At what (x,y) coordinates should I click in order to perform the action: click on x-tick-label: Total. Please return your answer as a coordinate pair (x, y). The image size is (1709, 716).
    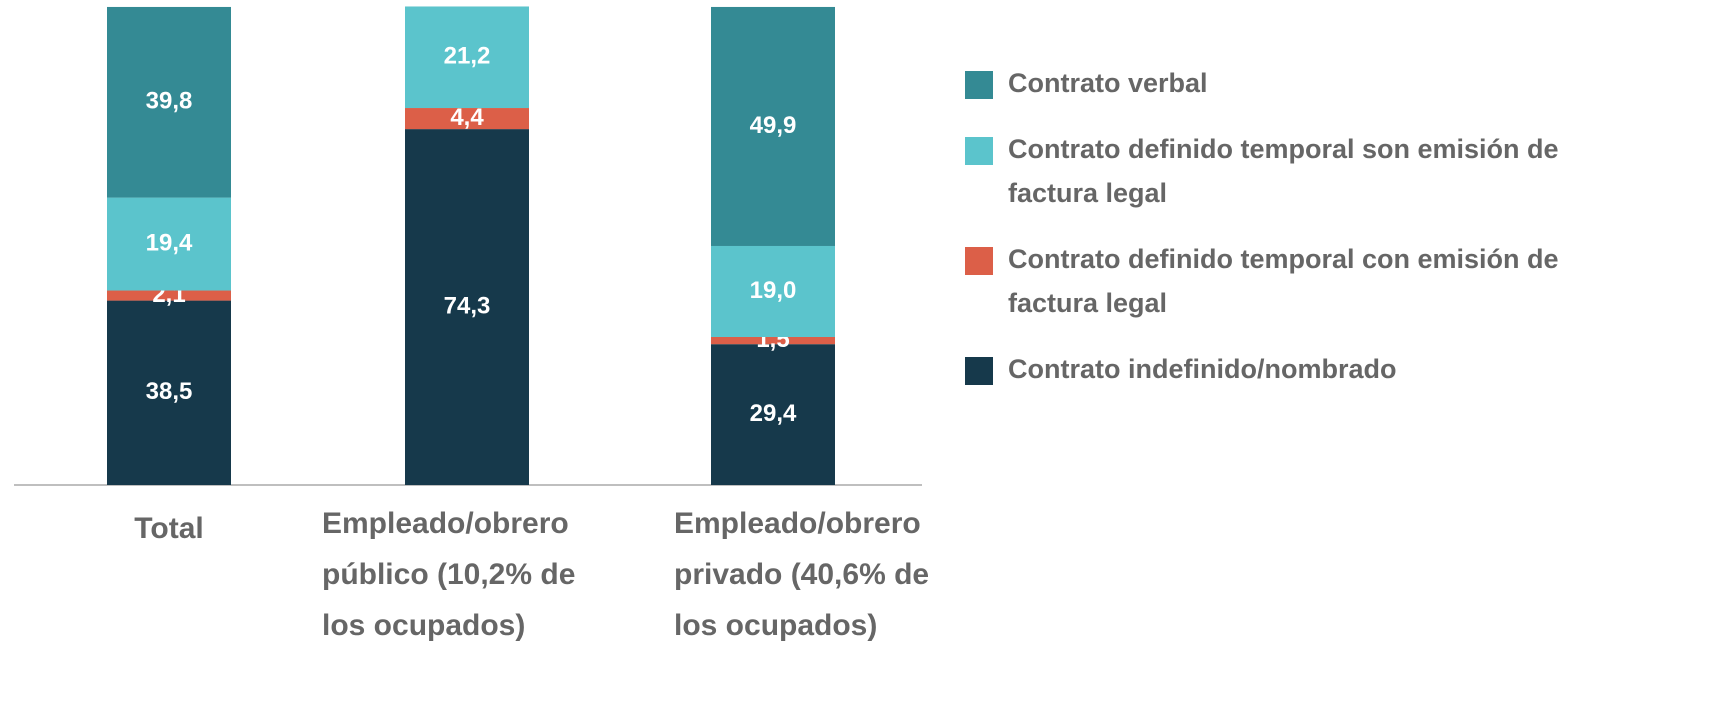
    Looking at the image, I should click on (168, 528).